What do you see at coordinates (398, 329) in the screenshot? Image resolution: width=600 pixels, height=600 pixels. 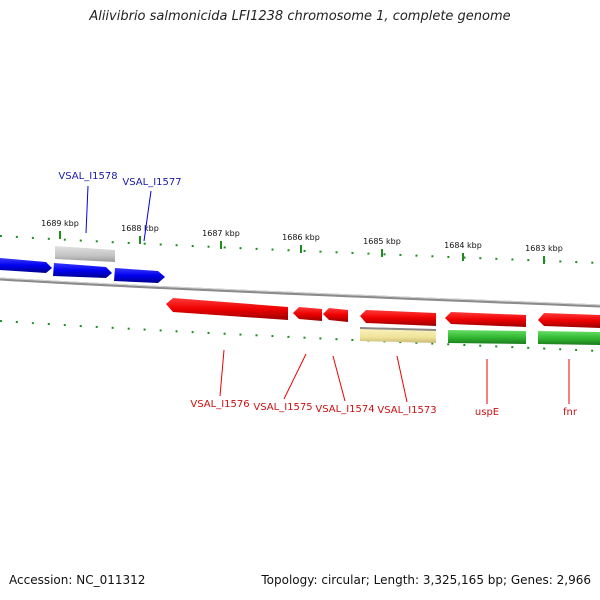 I see `tan-feature-outline` at bounding box center [398, 329].